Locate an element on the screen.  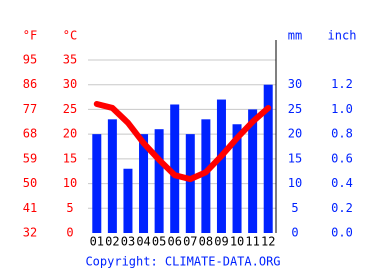
c-tick-label: 5 is located at coordinates (69, 208).